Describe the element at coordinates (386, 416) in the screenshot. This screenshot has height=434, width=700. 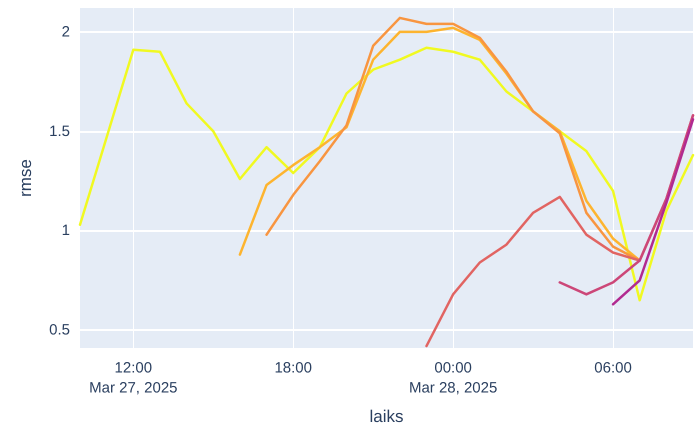
I see `x-axis-title: laiks` at that location.